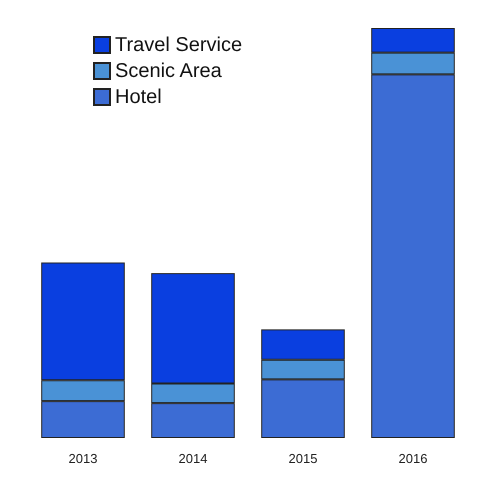 The image size is (490, 492). What do you see at coordinates (413, 458) in the screenshot?
I see `x-tick-label: 2016` at bounding box center [413, 458].